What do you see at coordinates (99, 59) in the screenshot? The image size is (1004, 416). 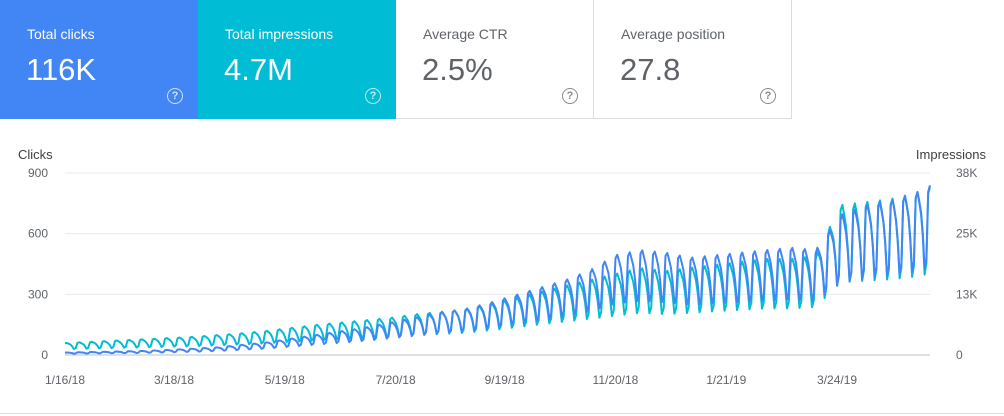 I see `total-clicks-card: Total clicks 116K ?` at bounding box center [99, 59].